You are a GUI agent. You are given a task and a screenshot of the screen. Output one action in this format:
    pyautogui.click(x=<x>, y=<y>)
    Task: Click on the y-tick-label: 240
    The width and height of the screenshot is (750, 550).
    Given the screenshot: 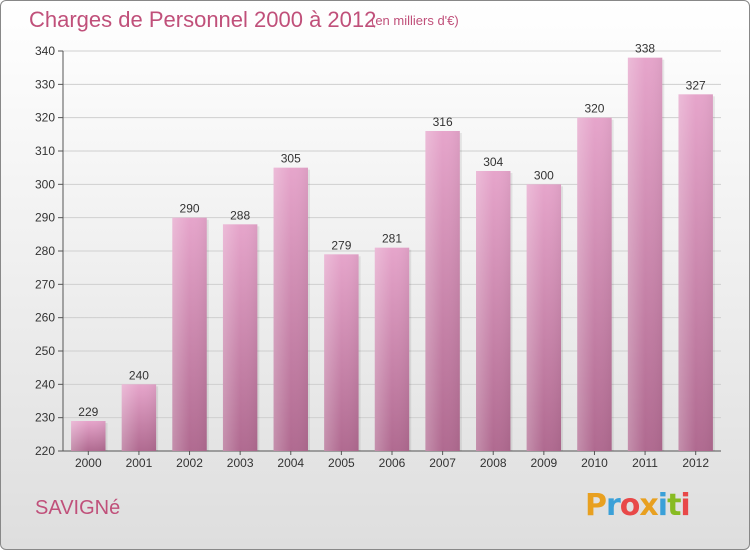 What is the action you would take?
    pyautogui.click(x=45, y=384)
    